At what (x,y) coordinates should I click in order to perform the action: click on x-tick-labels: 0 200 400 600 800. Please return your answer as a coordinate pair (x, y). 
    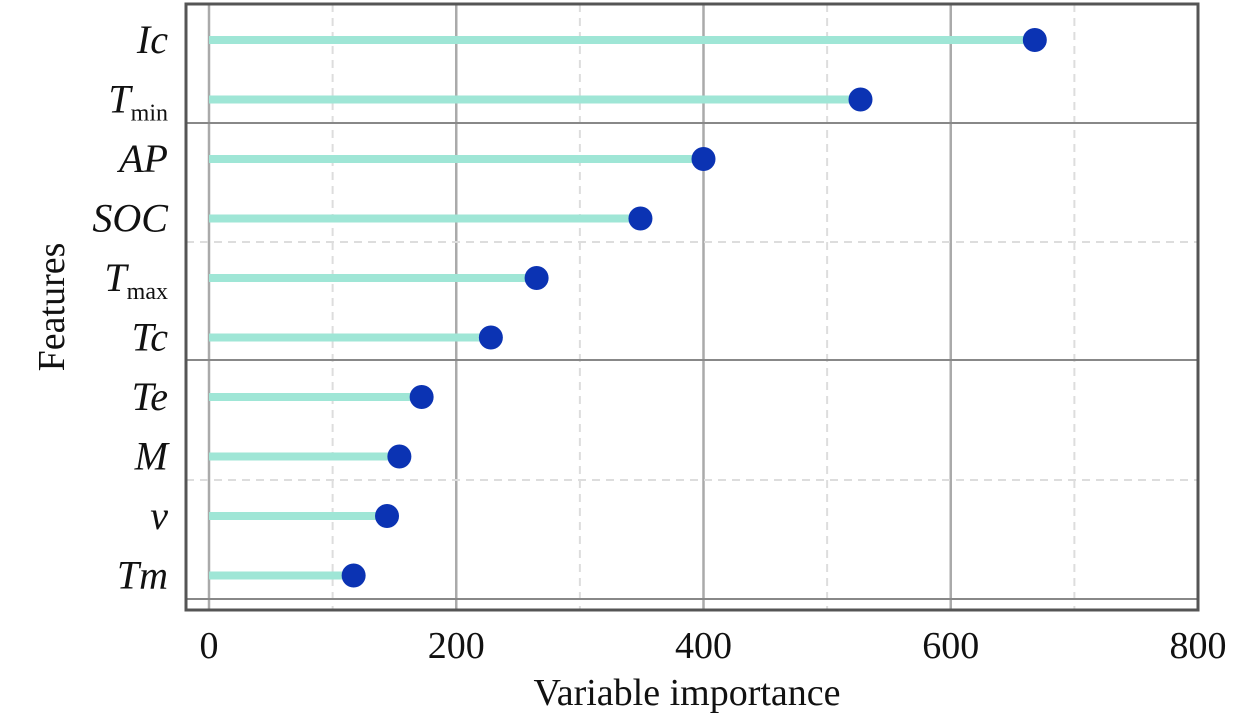
    Looking at the image, I should click on (713, 646).